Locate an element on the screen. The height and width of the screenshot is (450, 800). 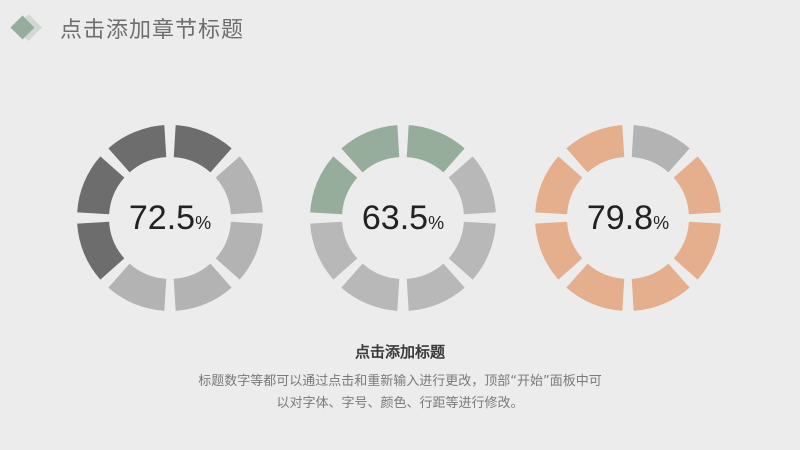
ring-chart-3: 79.8% is located at coordinates (628, 218).